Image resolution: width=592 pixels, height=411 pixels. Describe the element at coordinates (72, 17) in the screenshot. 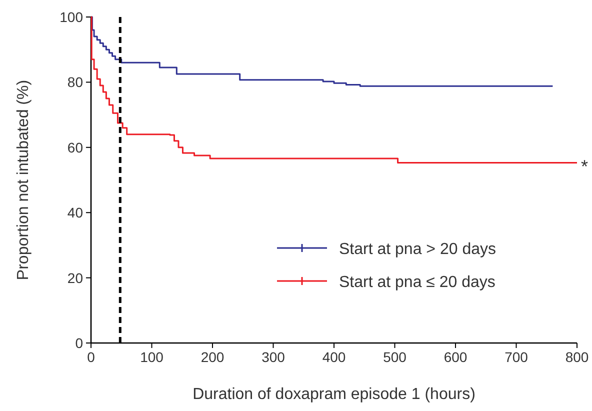

I see `y-tick-label: 100` at that location.